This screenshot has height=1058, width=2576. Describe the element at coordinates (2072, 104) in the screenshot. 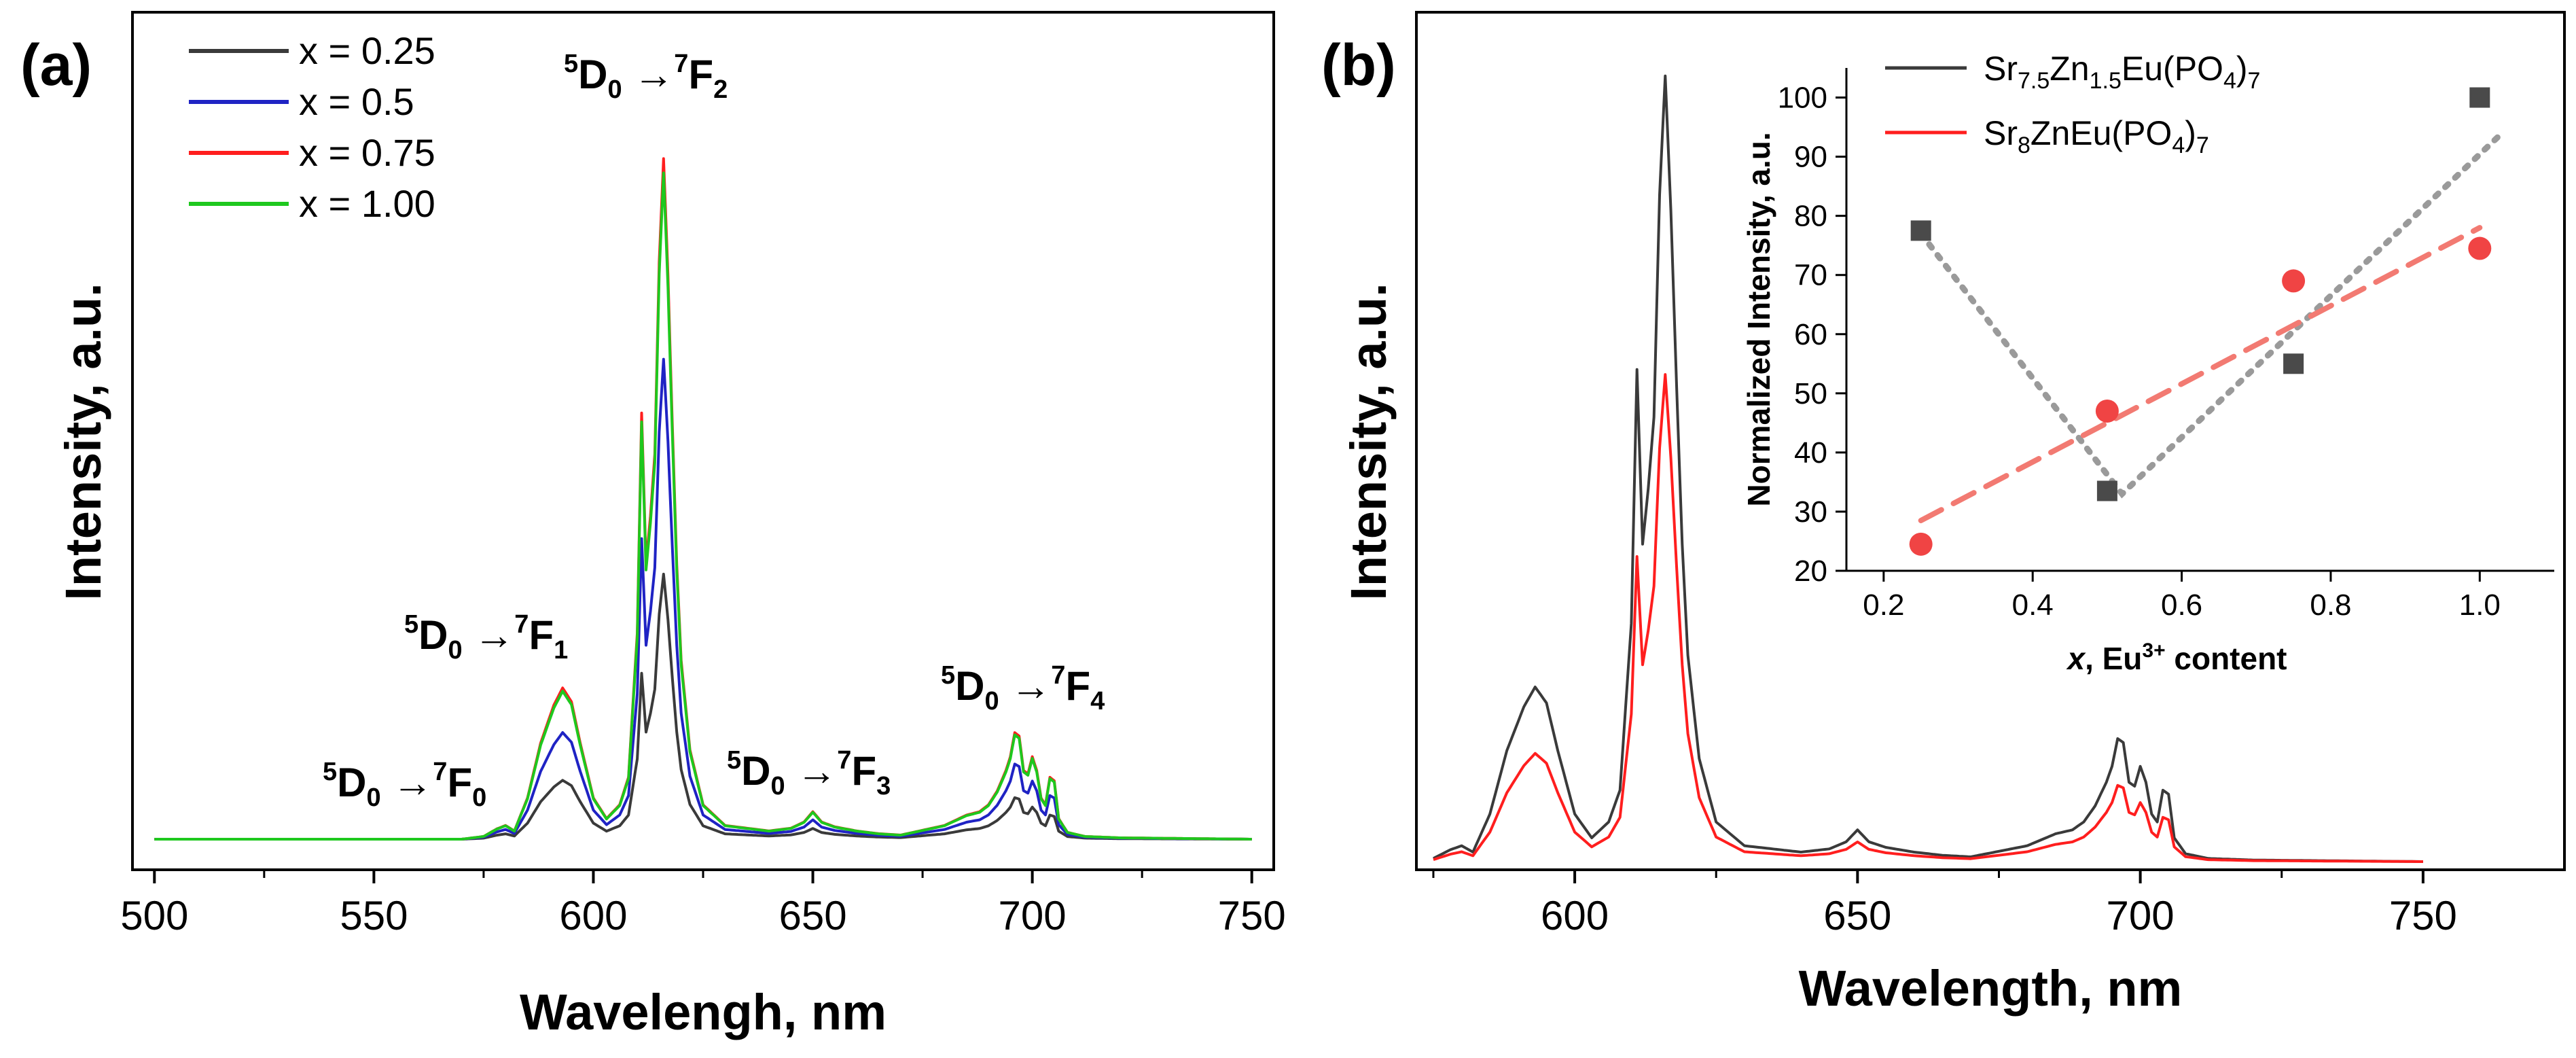

I see `panel-b-legend: Sr7.5Zn1.5Eu(PO4)7 Sr8ZnEu(PO4)7` at that location.